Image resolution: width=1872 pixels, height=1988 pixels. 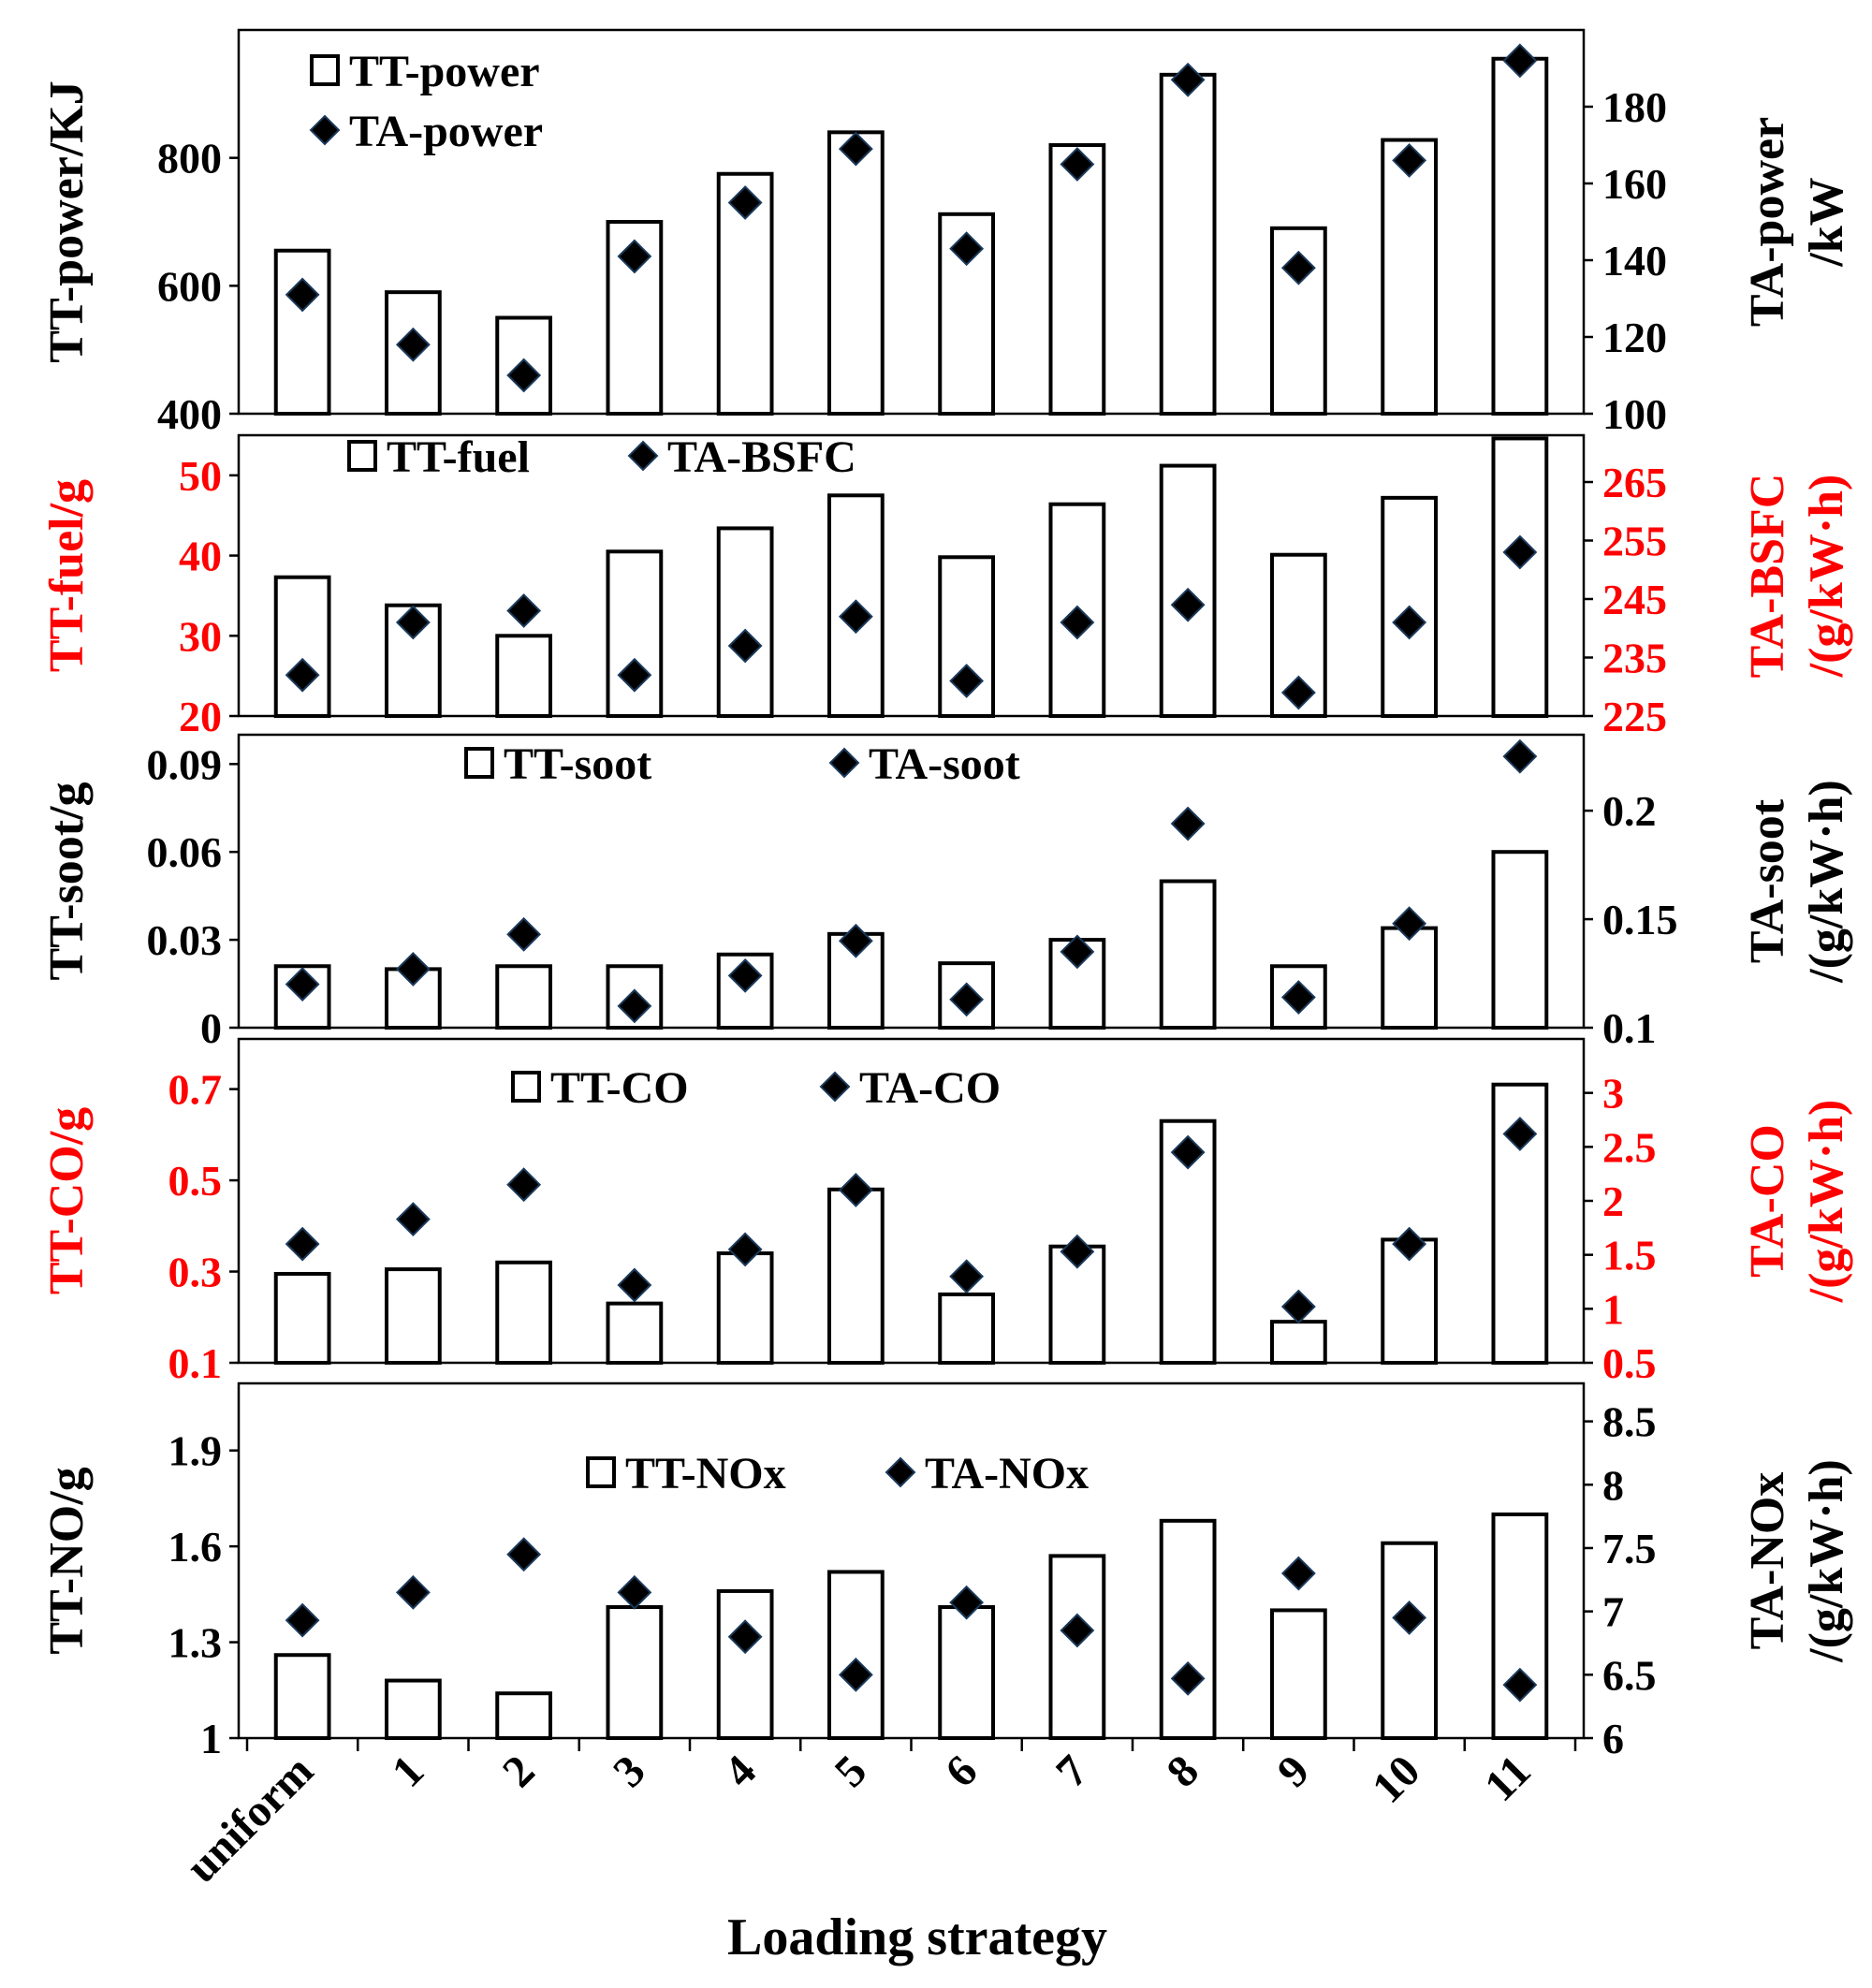 What do you see at coordinates (1635, 107) in the screenshot?
I see `panel-1-right-tick-label: 180` at bounding box center [1635, 107].